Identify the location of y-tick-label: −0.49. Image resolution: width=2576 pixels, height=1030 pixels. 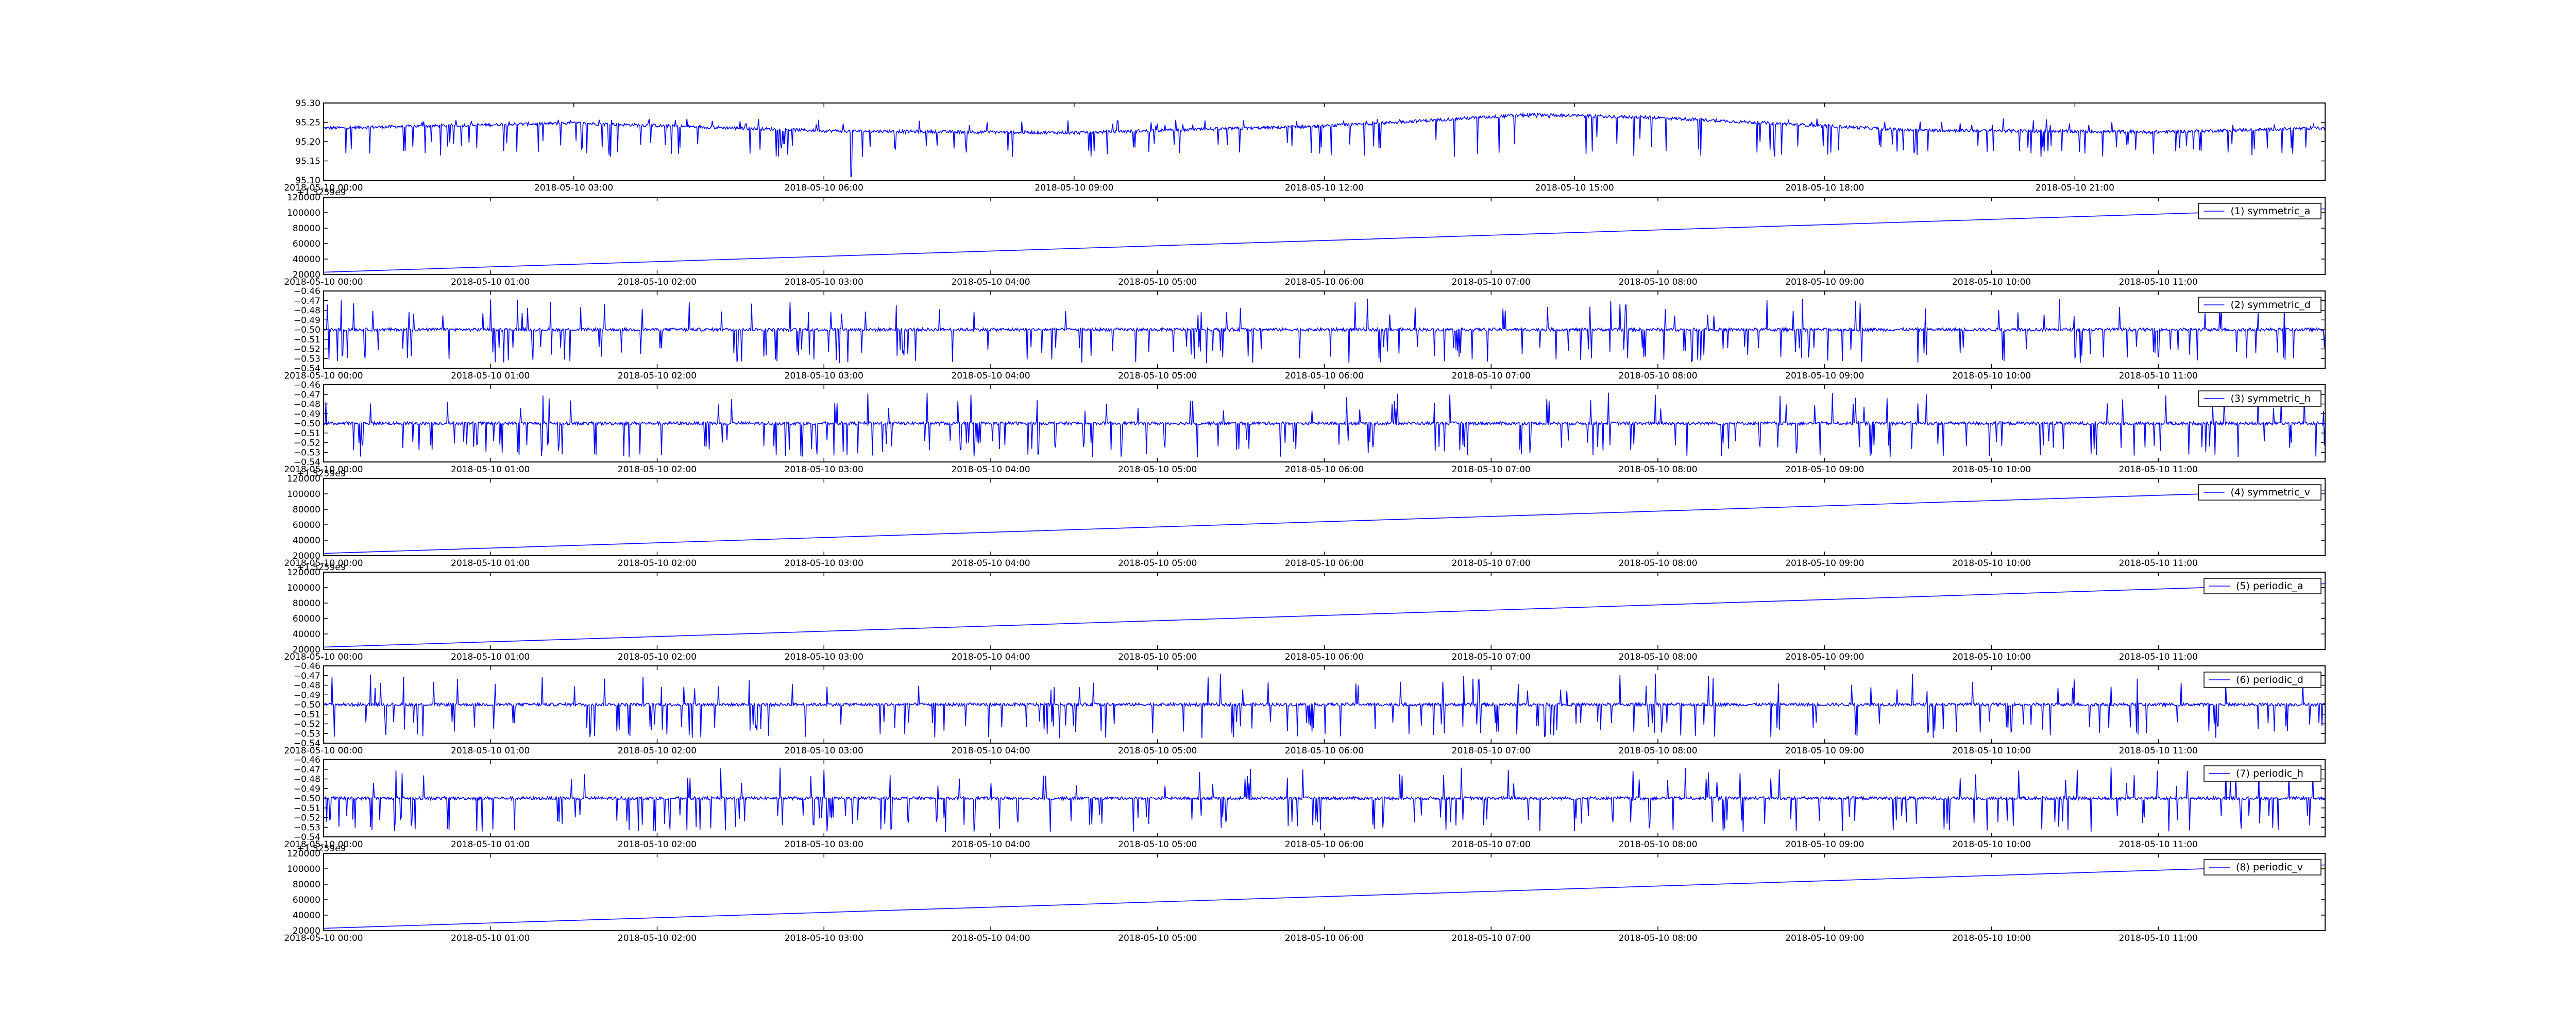
(307, 414).